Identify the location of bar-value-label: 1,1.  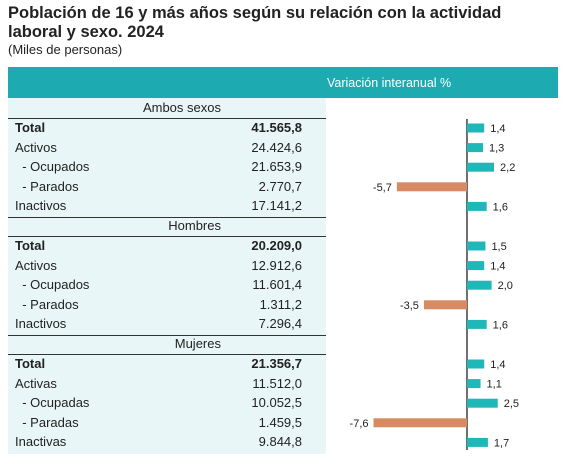
(494, 385).